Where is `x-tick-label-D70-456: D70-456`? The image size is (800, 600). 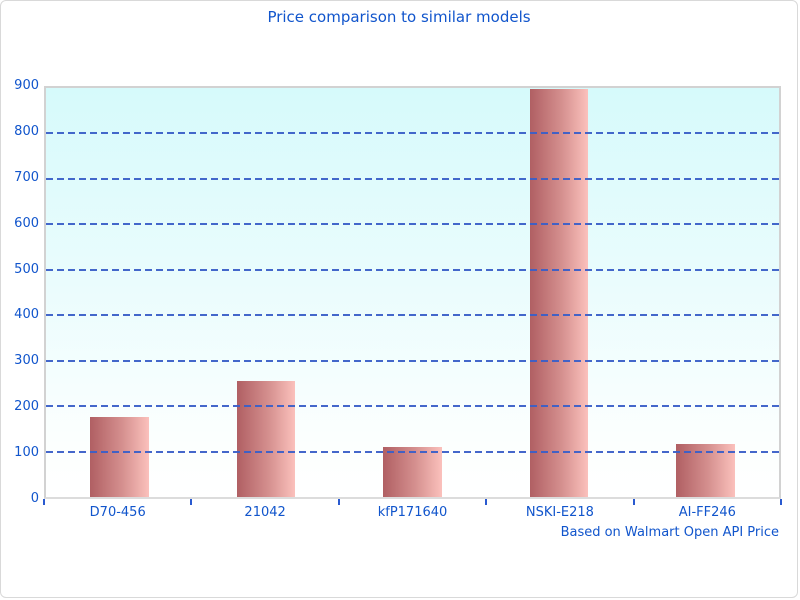
x-tick-label-D70-456: D70-456 is located at coordinates (117, 512).